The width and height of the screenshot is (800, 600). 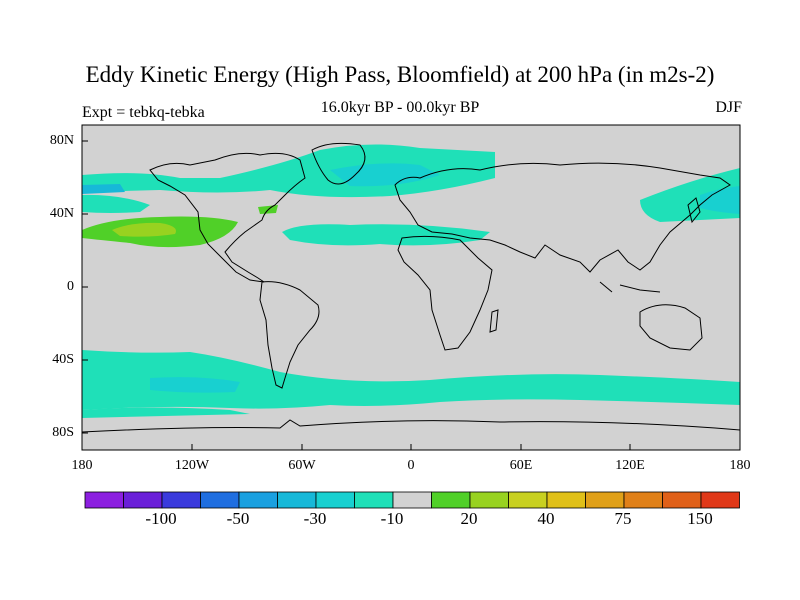 I want to click on lon-label-120w: 120W, so click(x=192, y=465).